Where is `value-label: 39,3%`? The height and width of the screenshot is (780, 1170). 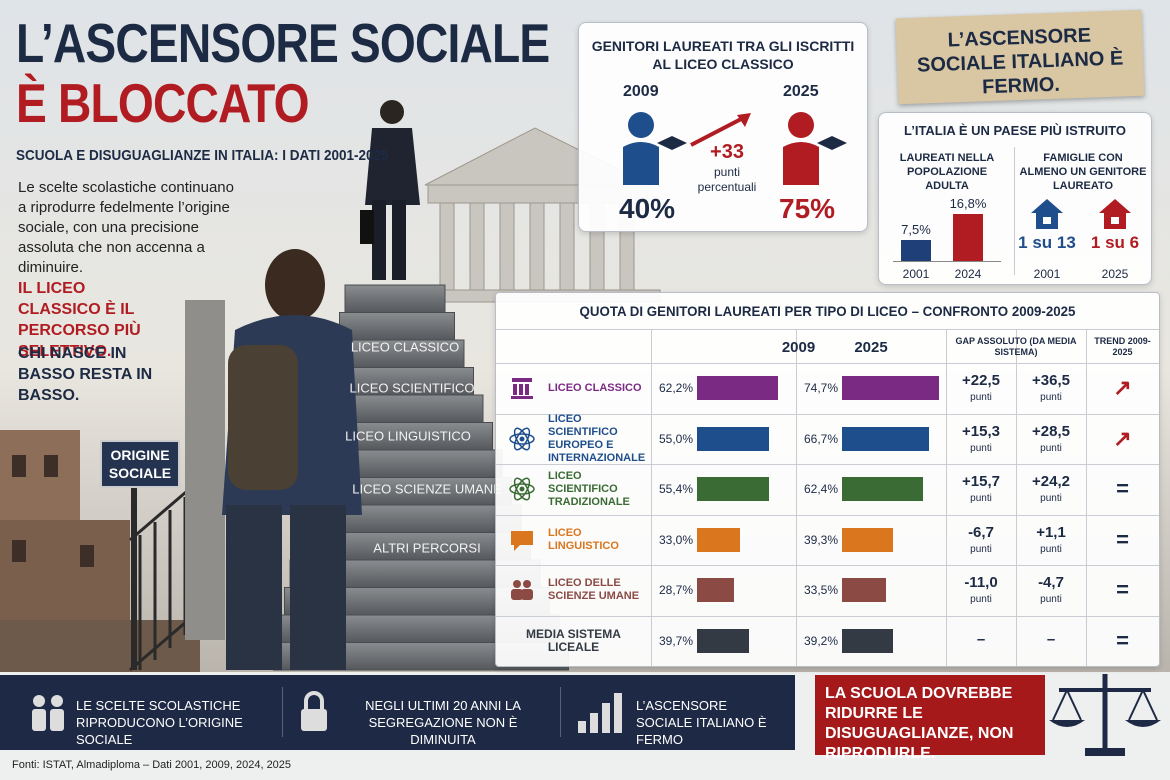 value-label: 39,3% is located at coordinates (820, 539).